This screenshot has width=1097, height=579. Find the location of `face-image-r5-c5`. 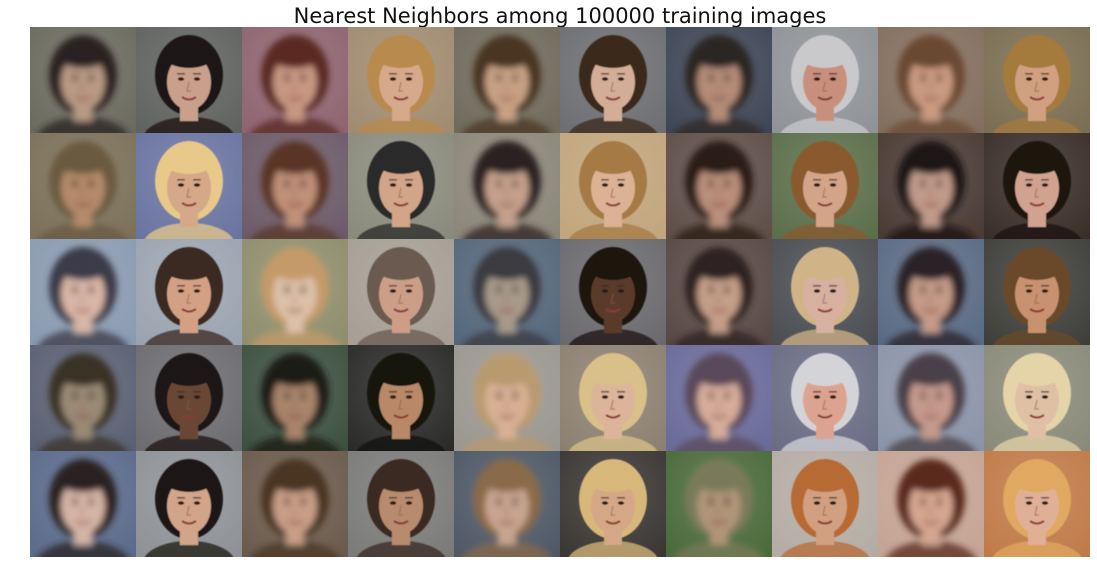

face-image-r5-c5 is located at coordinates (507, 504).